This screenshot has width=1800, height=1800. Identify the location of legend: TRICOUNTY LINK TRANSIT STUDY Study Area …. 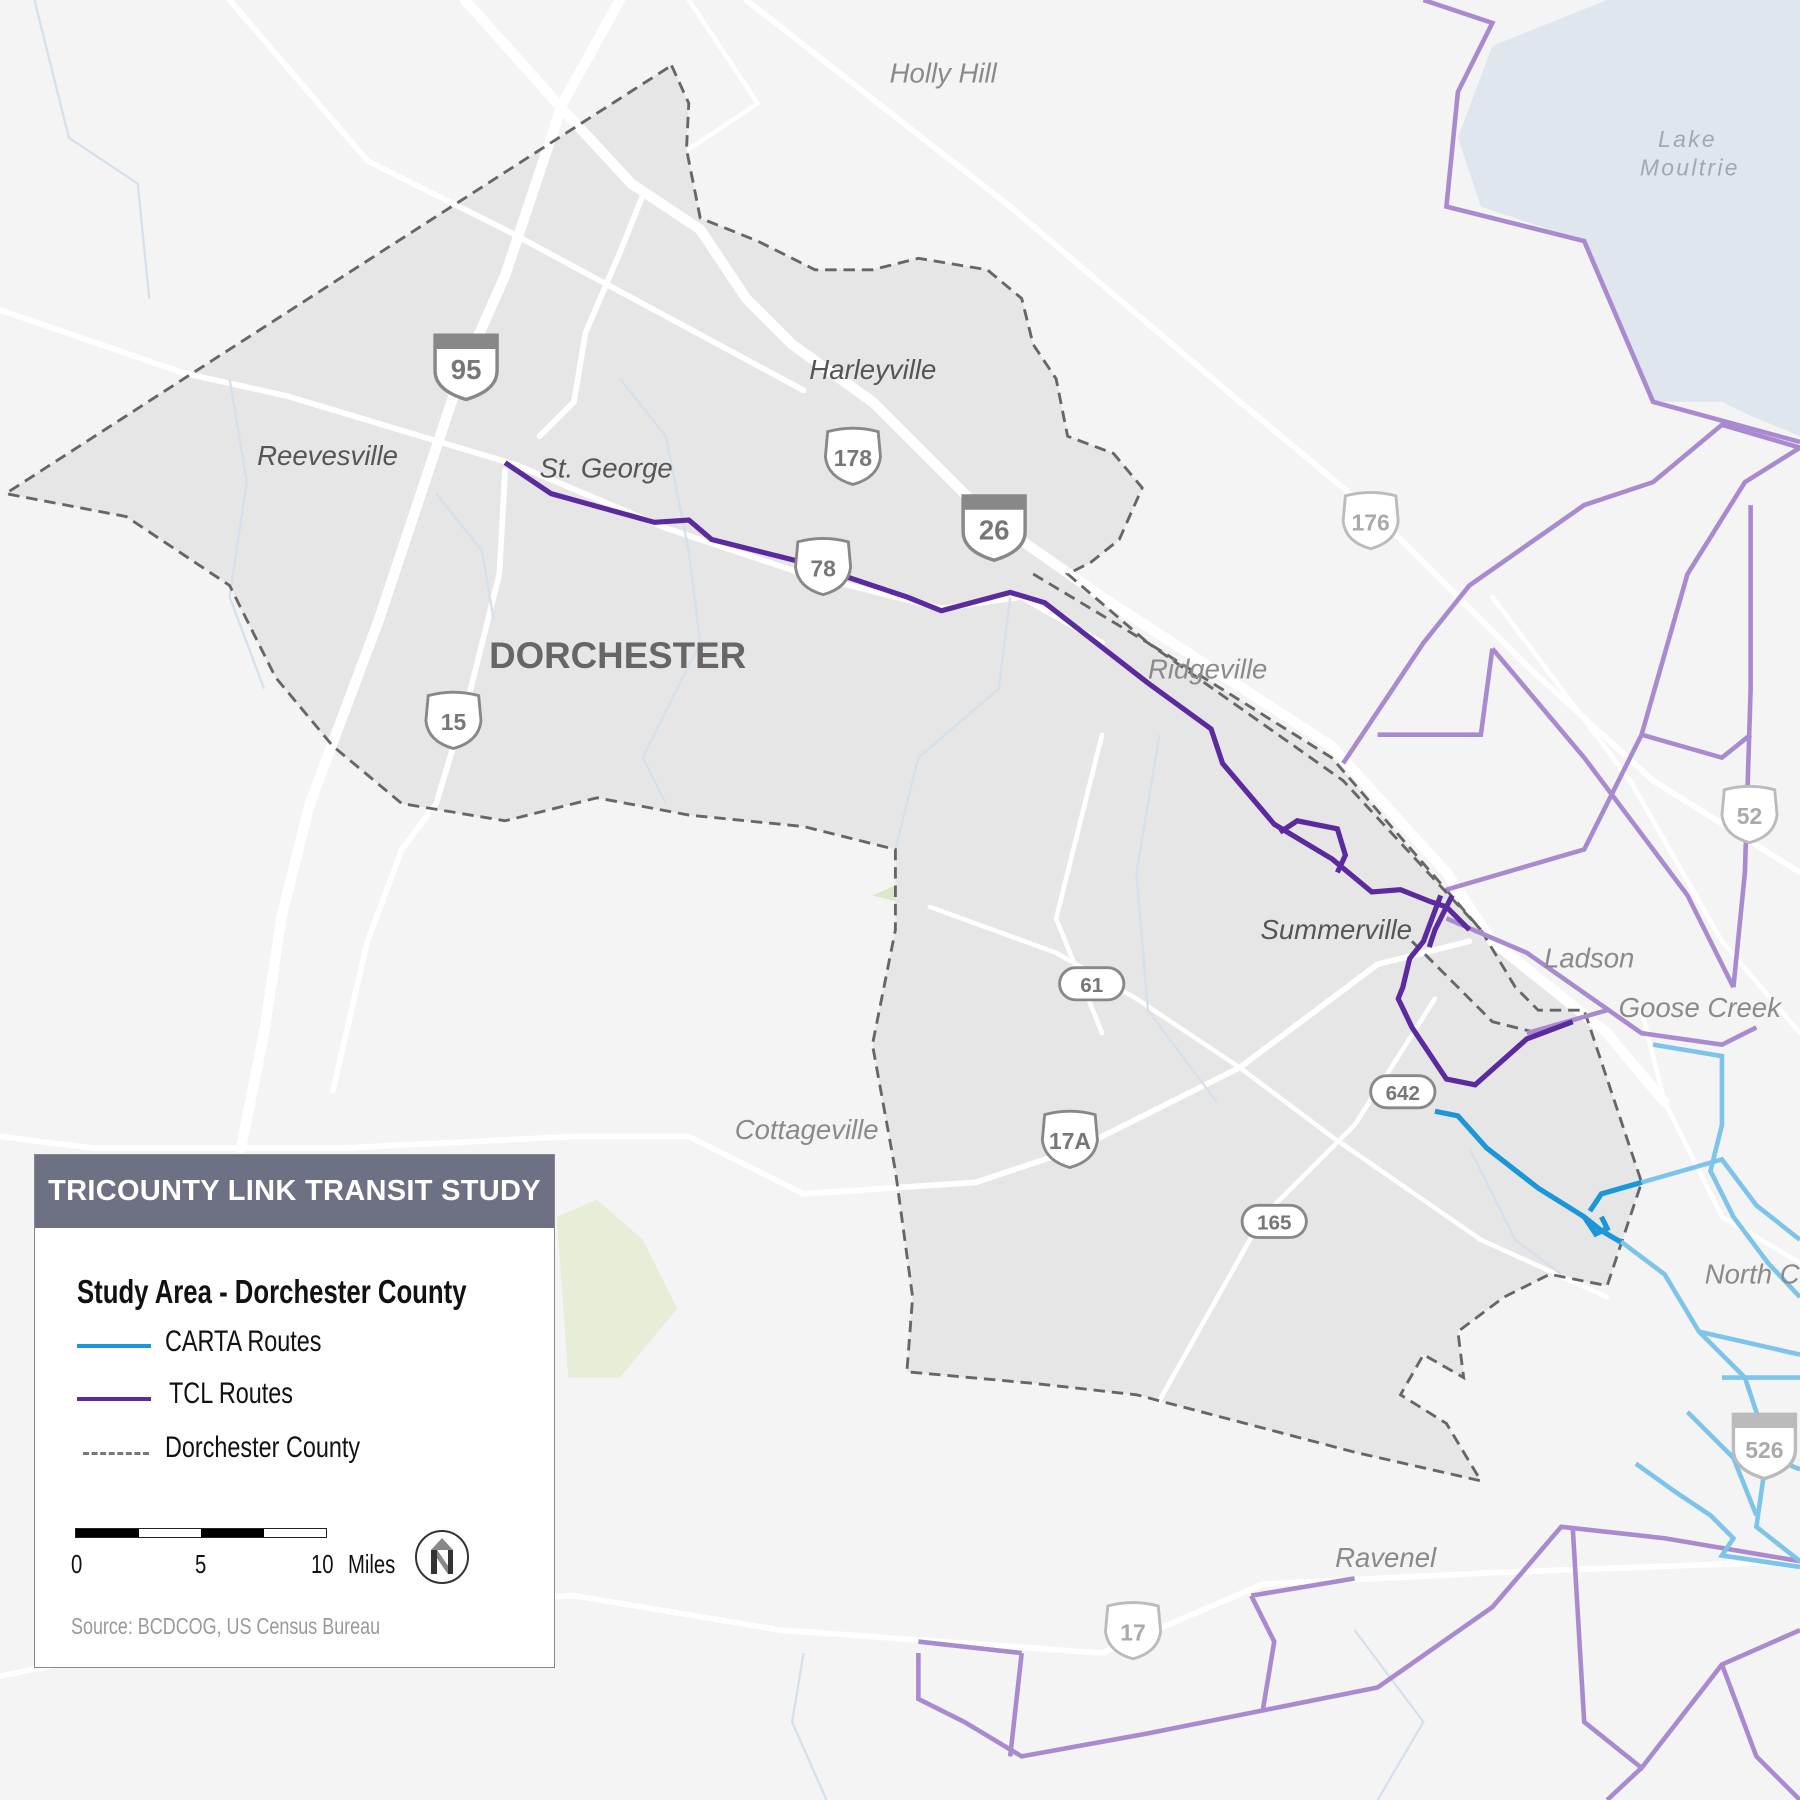
(294, 1411).